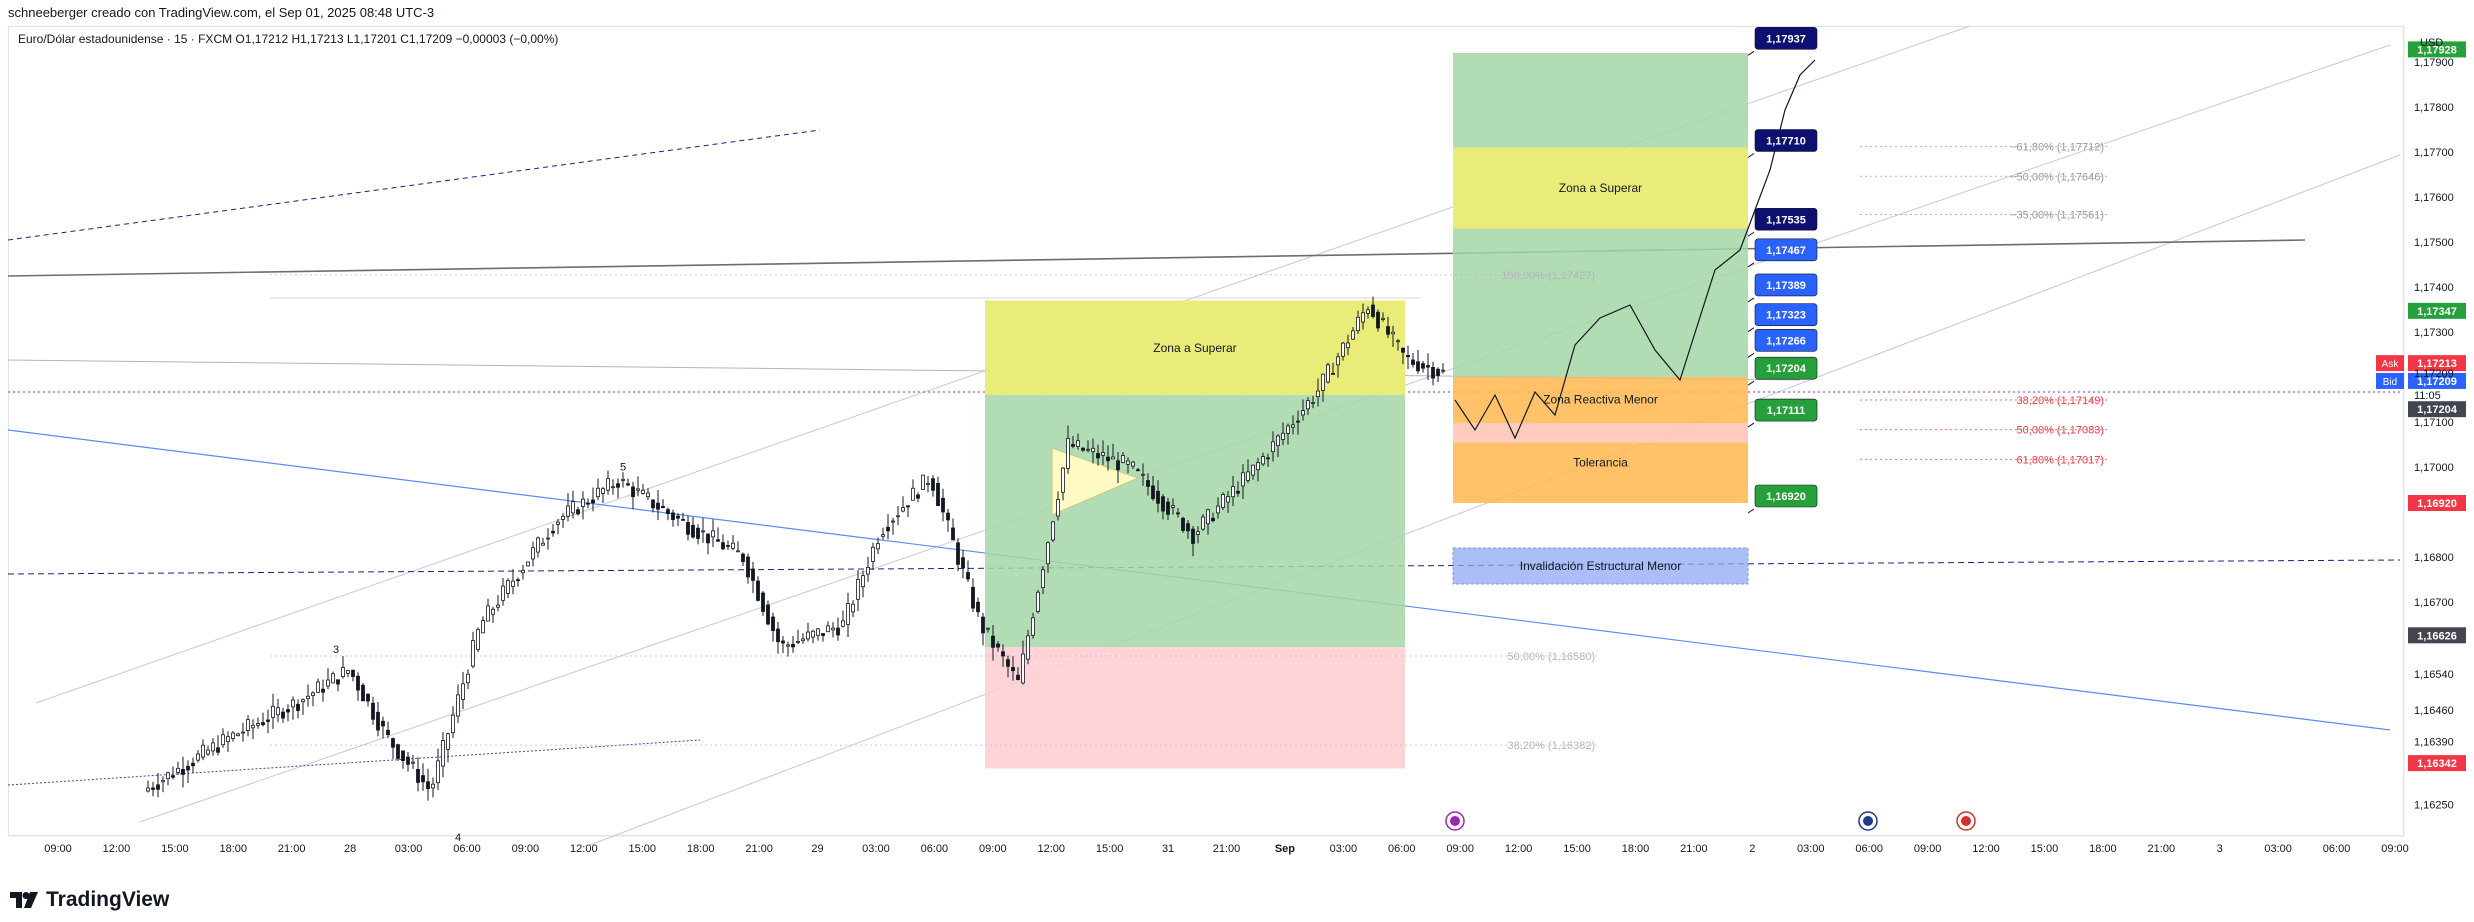  Describe the element at coordinates (1195, 708) in the screenshot. I see `long-position-stop-zone` at that location.